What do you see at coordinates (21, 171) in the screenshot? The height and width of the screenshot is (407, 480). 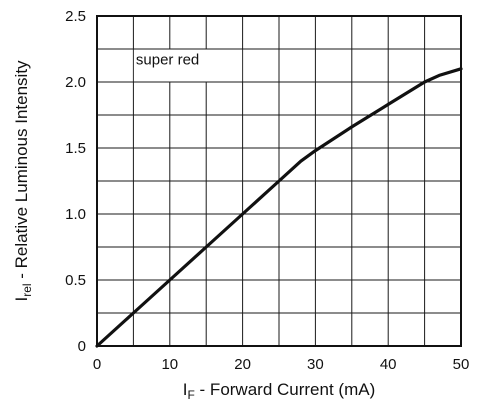 I see `y-axis-label-rest: - Relative Luminous Intensity` at bounding box center [21, 171].